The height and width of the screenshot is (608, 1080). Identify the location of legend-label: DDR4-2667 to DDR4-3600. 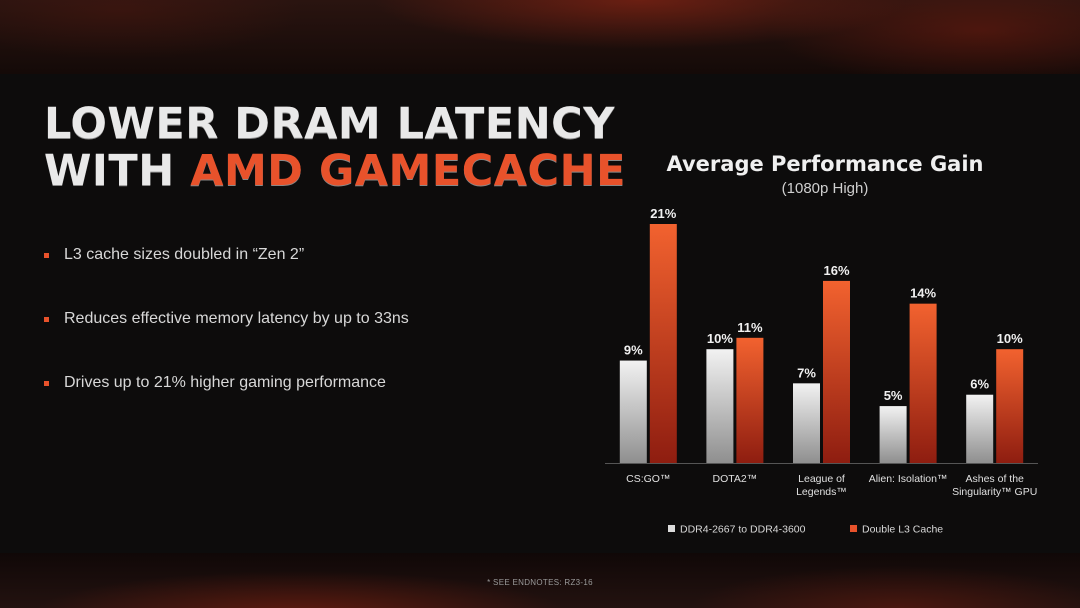
(743, 530).